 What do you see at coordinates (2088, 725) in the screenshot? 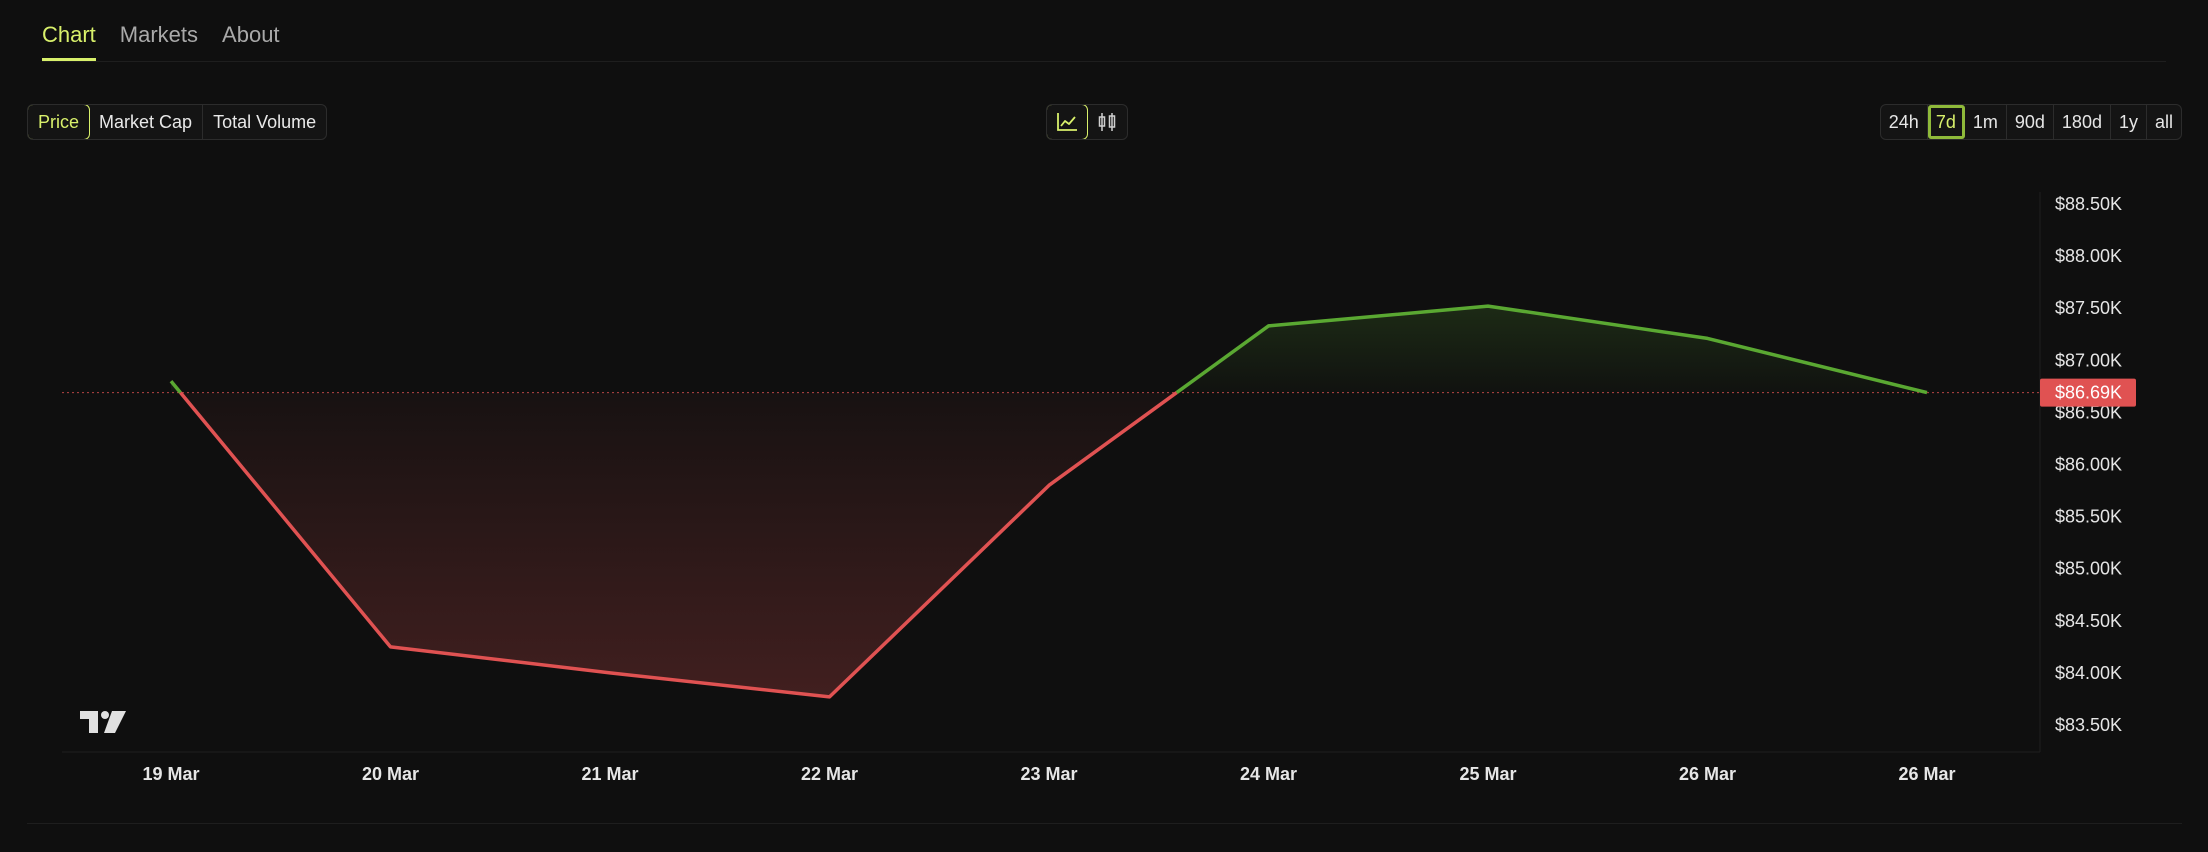
I see `price-tick-label: $83.50K` at bounding box center [2088, 725].